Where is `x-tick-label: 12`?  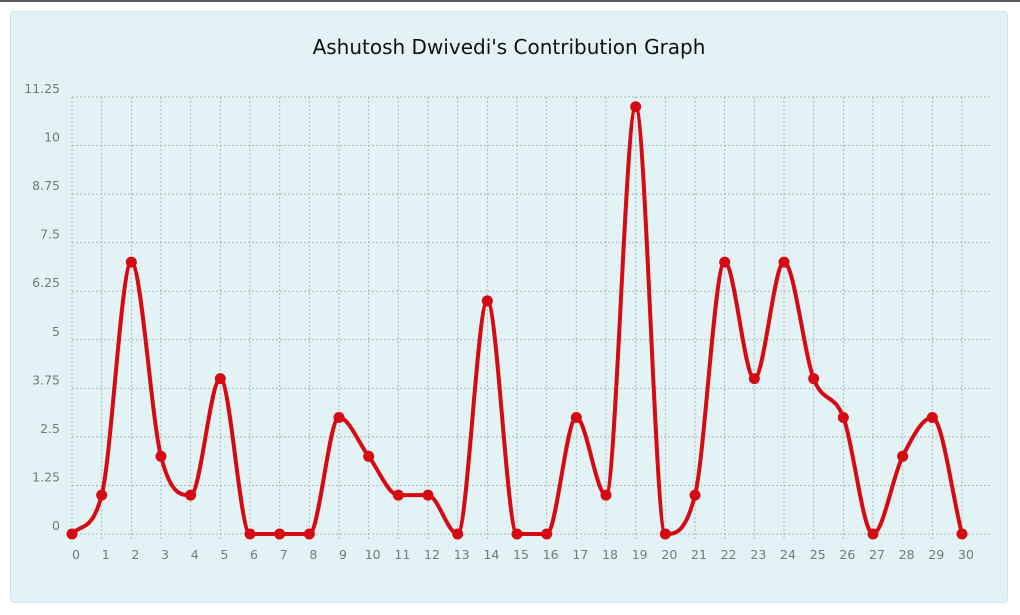
x-tick-label: 12 is located at coordinates (432, 554).